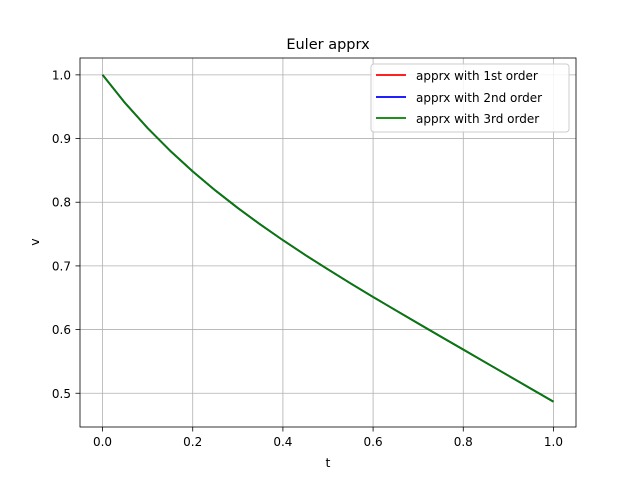 The width and height of the screenshot is (640, 484). I want to click on y-tick-label: 0.5, so click(61, 394).